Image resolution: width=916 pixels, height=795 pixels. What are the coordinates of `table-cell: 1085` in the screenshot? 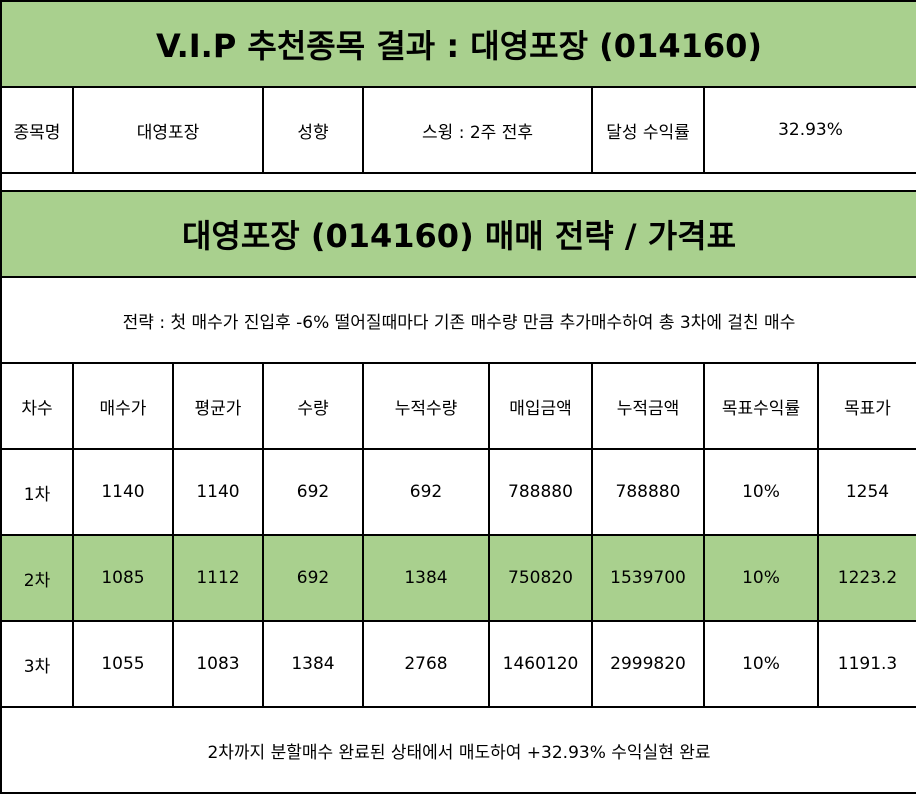 It's located at (123, 578).